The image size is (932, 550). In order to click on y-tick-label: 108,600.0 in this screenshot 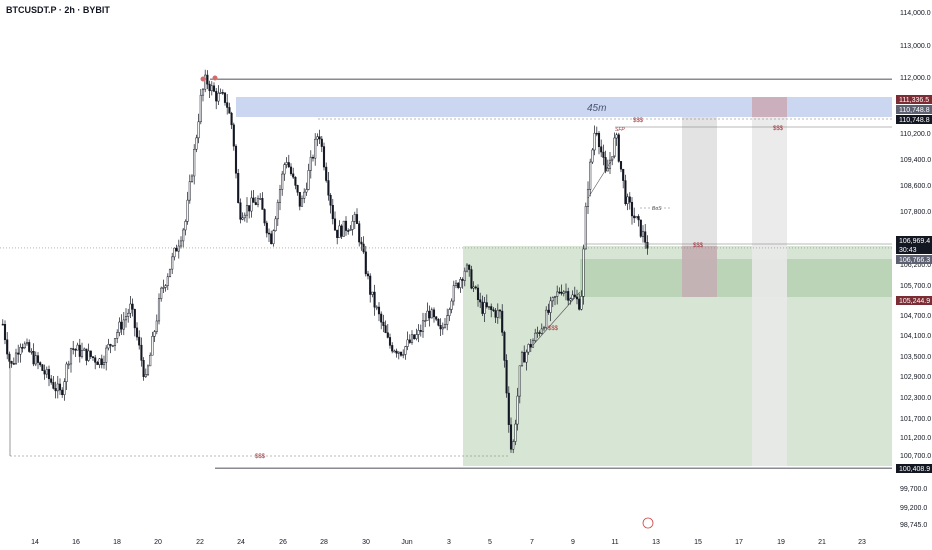, I will do `click(915, 186)`.